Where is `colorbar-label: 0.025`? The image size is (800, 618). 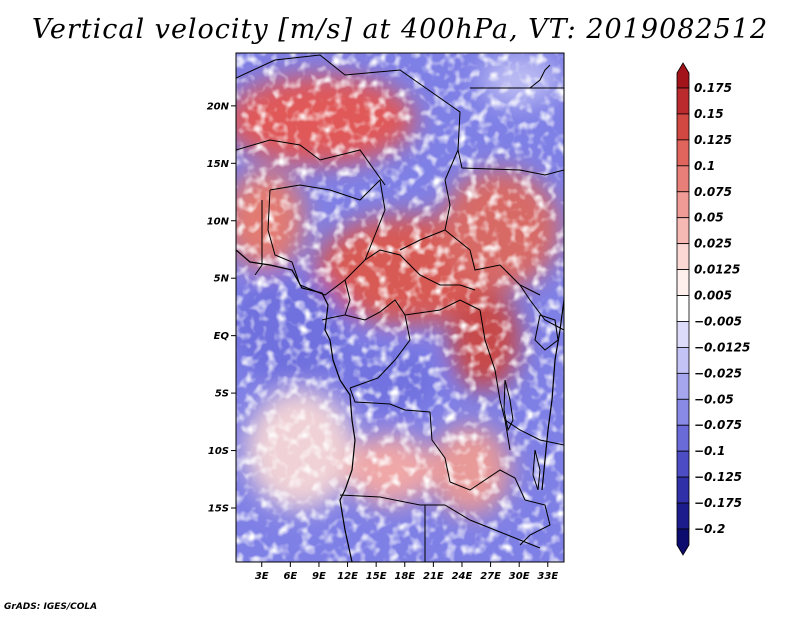
colorbar-label: 0.025 is located at coordinates (713, 244).